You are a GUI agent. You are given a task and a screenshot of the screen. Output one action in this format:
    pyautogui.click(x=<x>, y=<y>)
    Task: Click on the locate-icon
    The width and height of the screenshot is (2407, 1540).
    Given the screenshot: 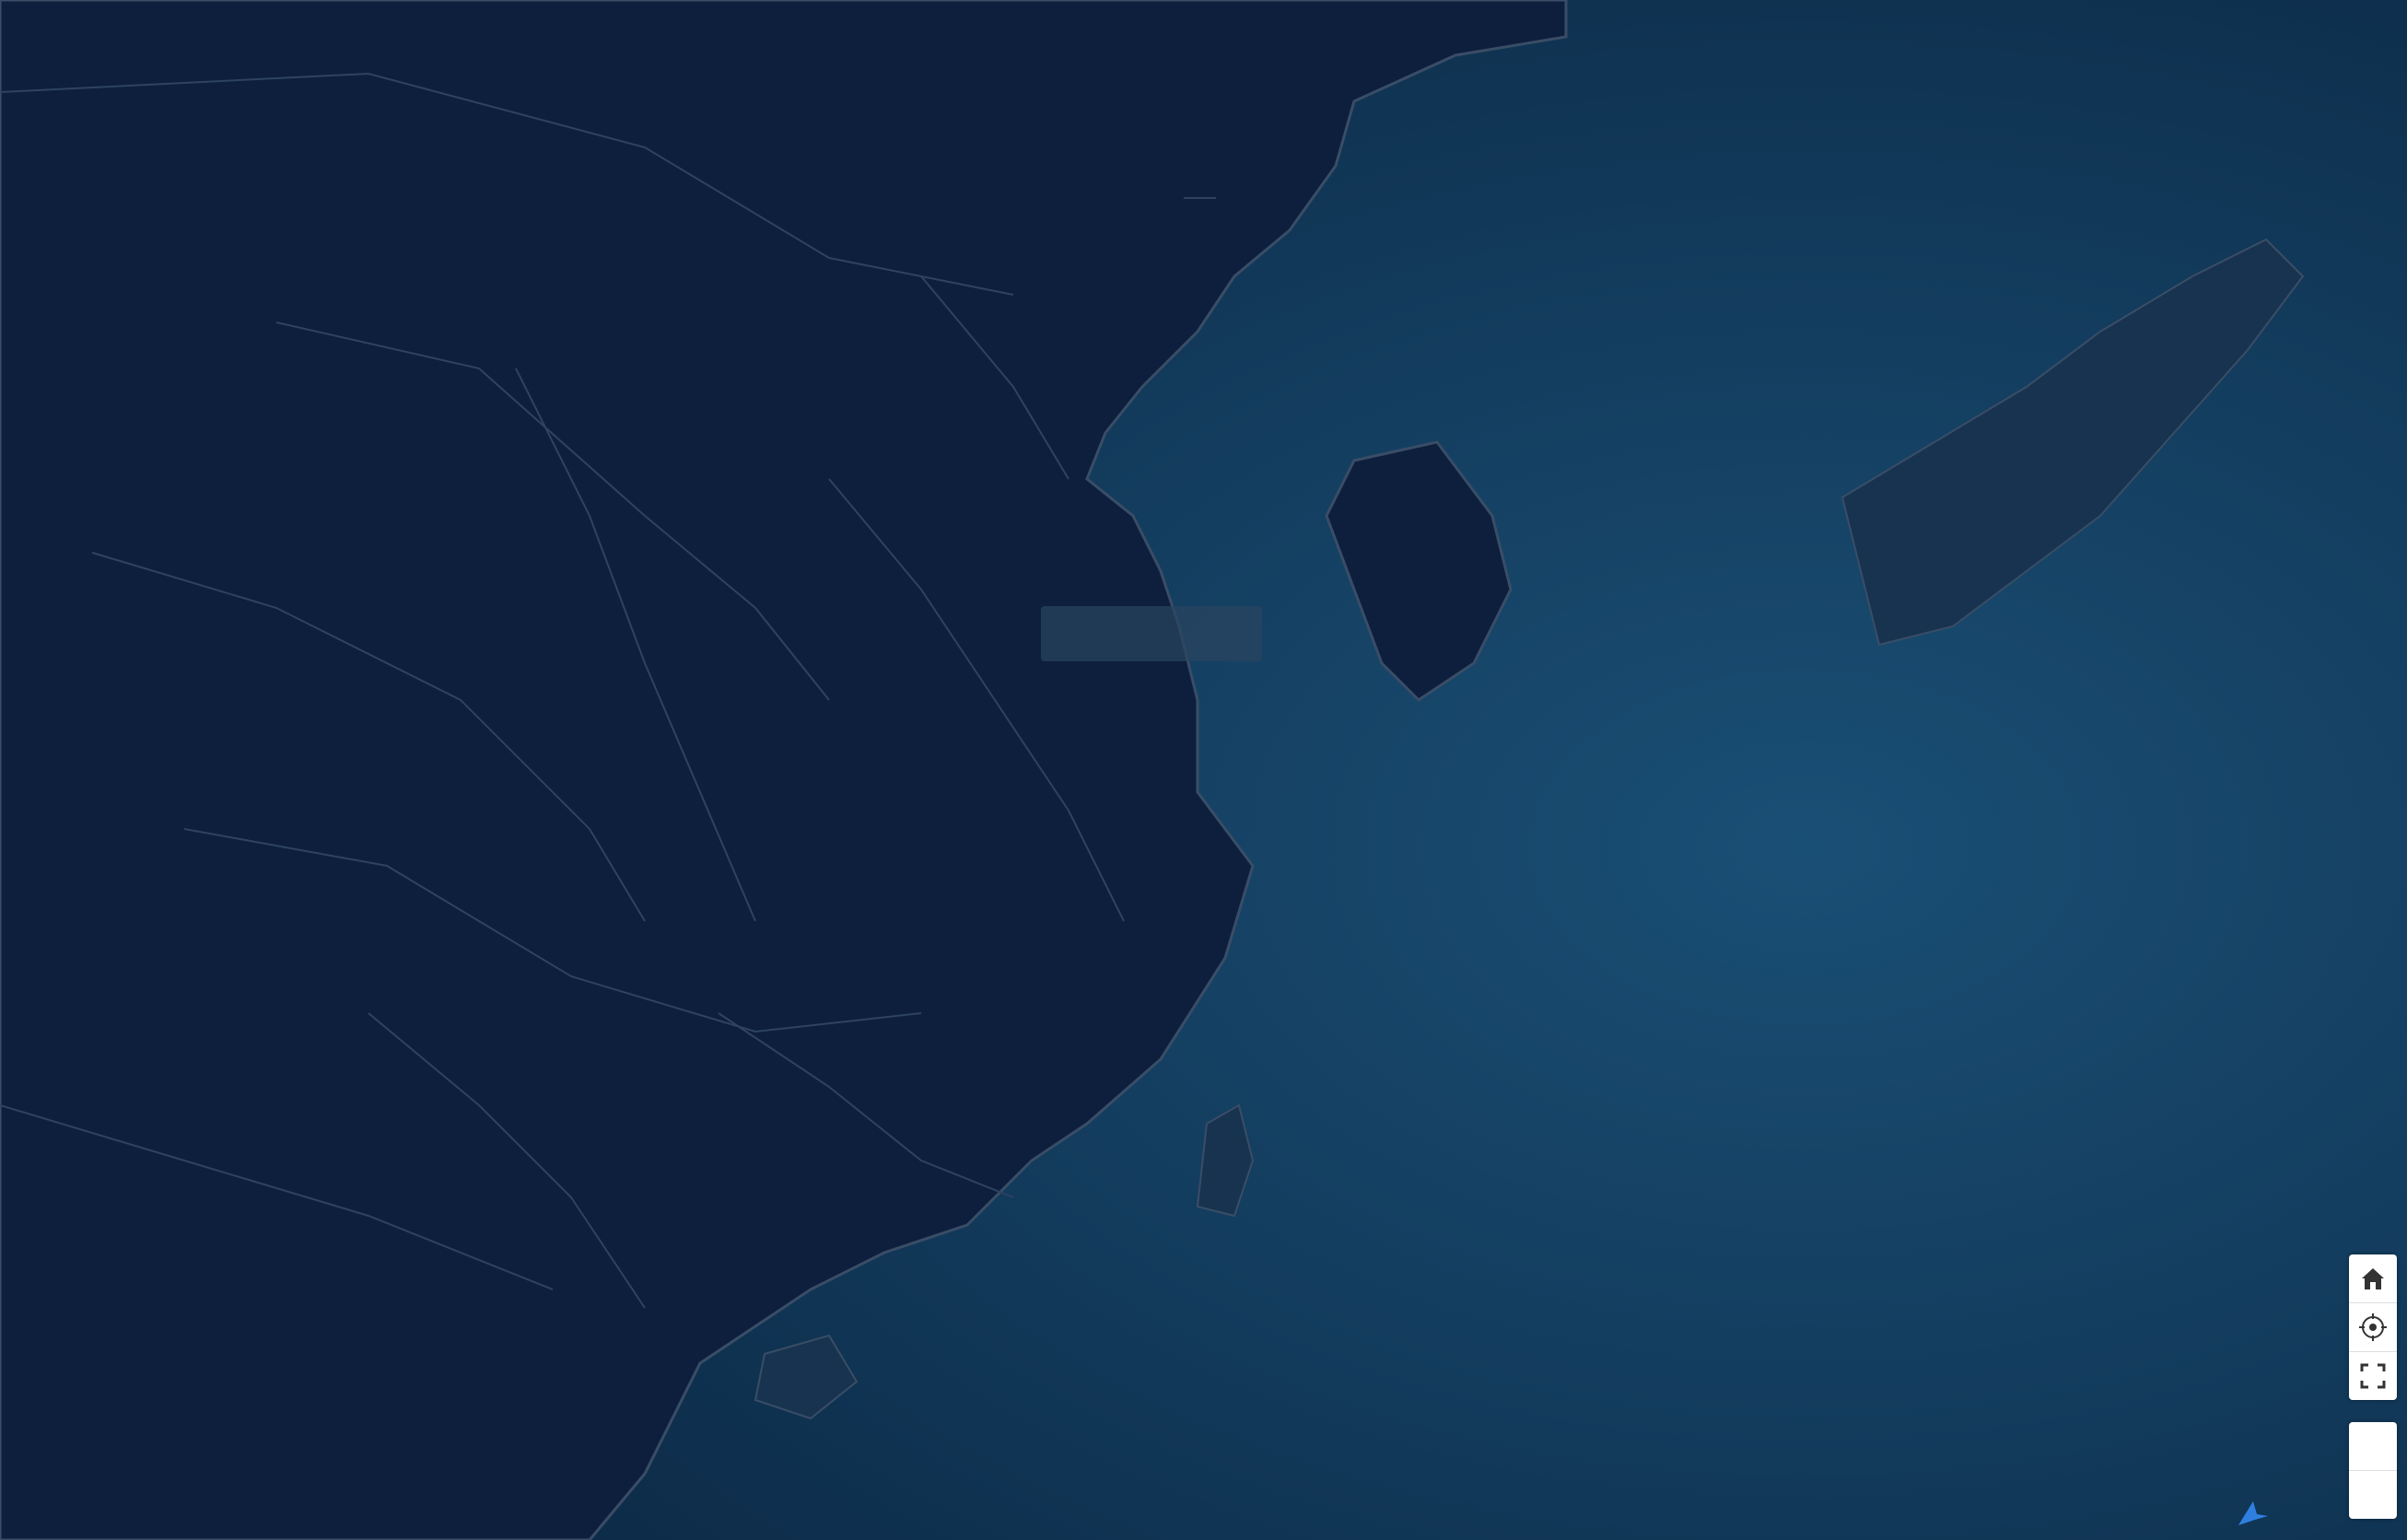 What is the action you would take?
    pyautogui.click(x=2373, y=1327)
    